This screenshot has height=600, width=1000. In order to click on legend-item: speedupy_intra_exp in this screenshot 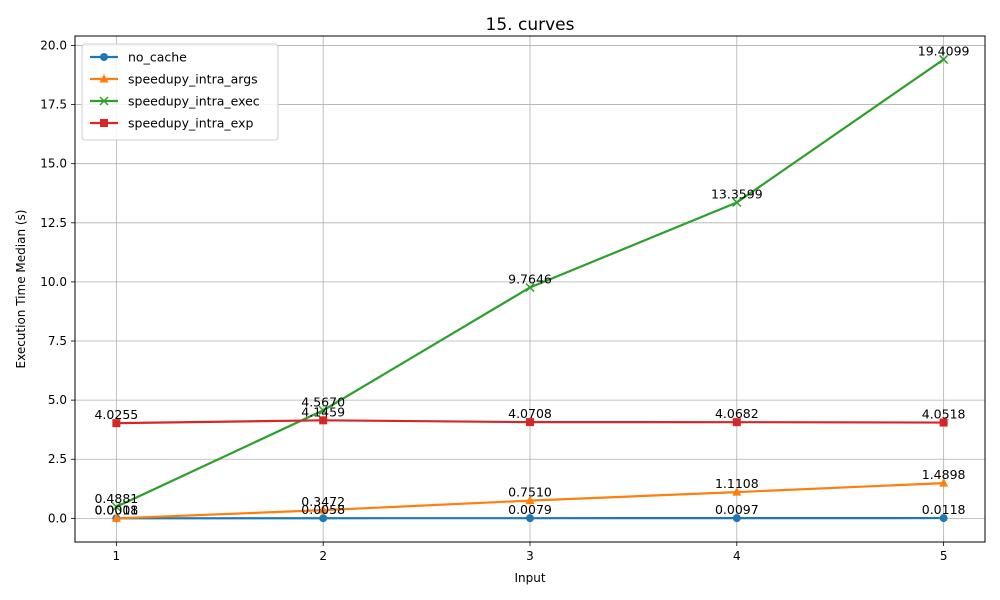, I will do `click(171, 123)`.